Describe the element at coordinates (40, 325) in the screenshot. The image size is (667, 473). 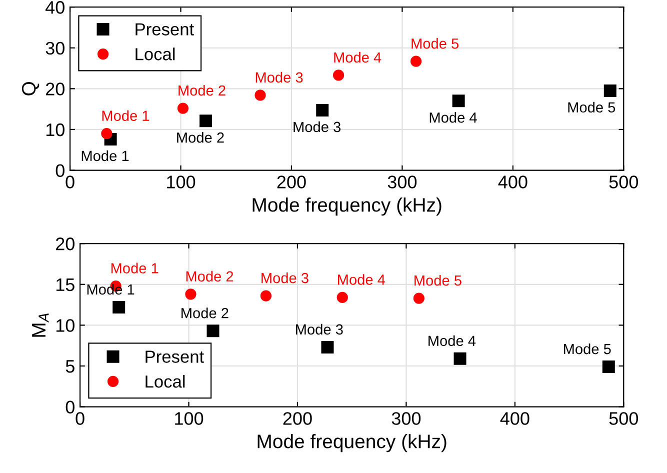
I see `y-axis-title: M$_{A}$` at that location.